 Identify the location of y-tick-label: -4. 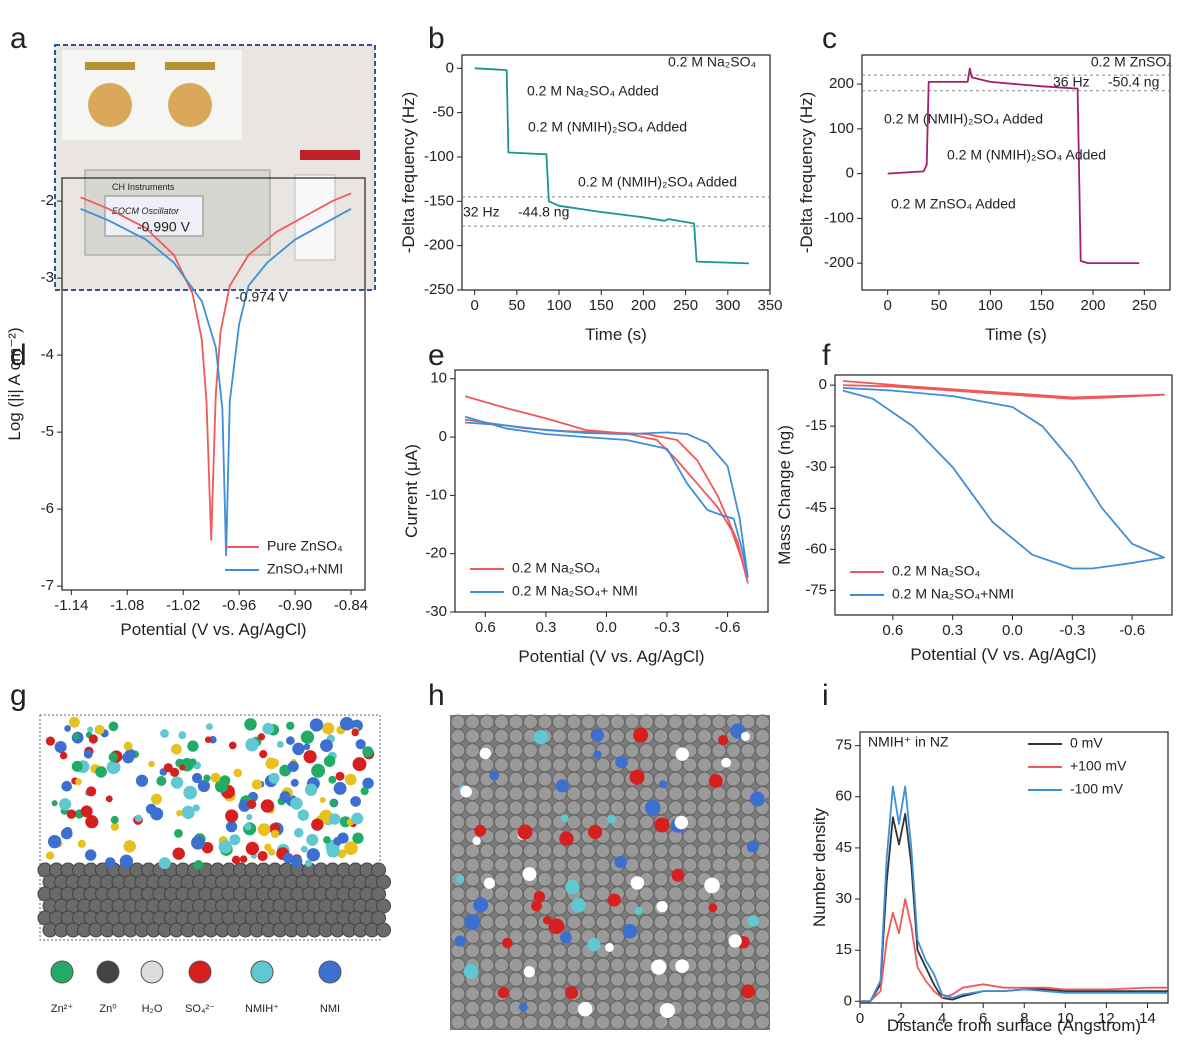
(47, 354).